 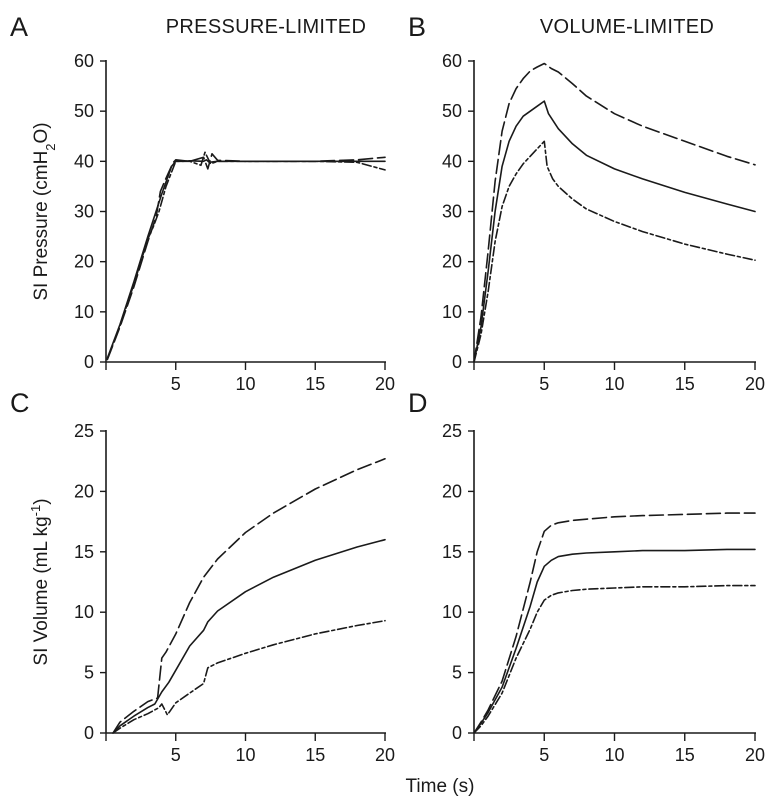 What do you see at coordinates (20, 403) in the screenshot?
I see `panel-letter: C` at bounding box center [20, 403].